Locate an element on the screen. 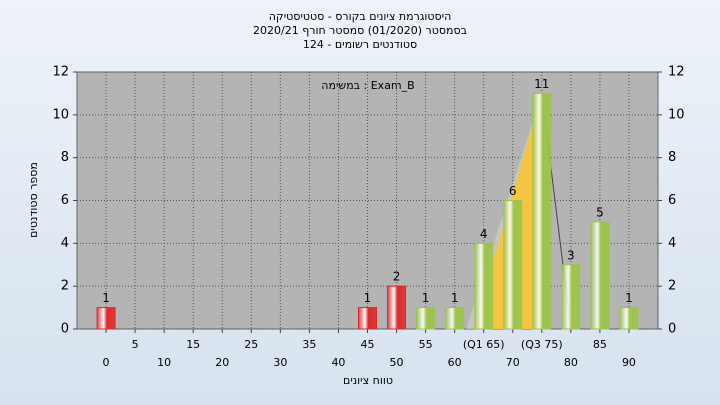 Image resolution: width=720 pixels, height=405 pixels. y2-tick-label: 12 is located at coordinates (676, 72).